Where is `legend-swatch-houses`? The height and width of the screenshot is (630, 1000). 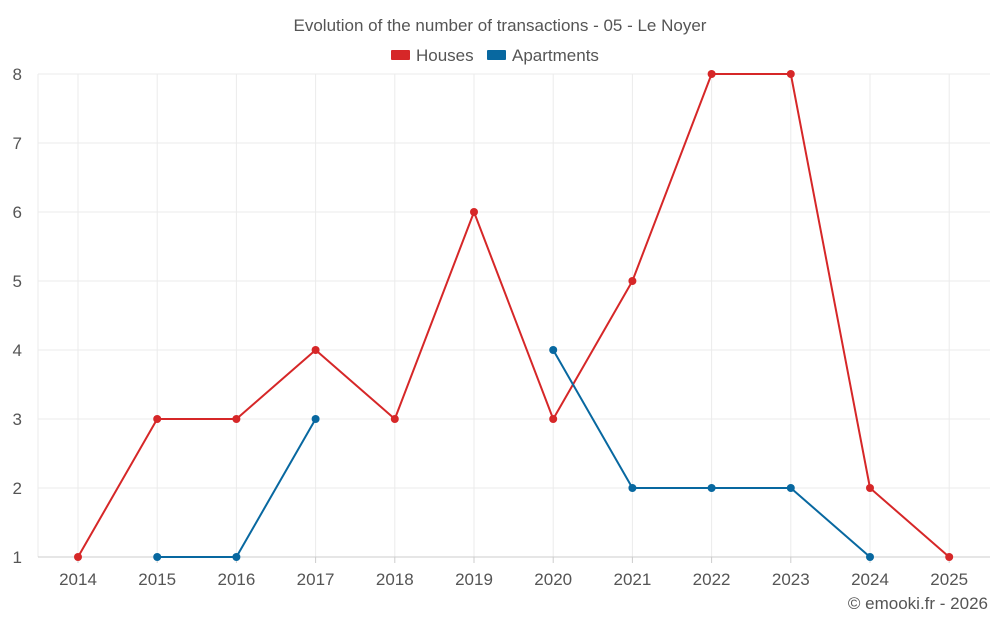 legend-swatch-houses is located at coordinates (400, 55).